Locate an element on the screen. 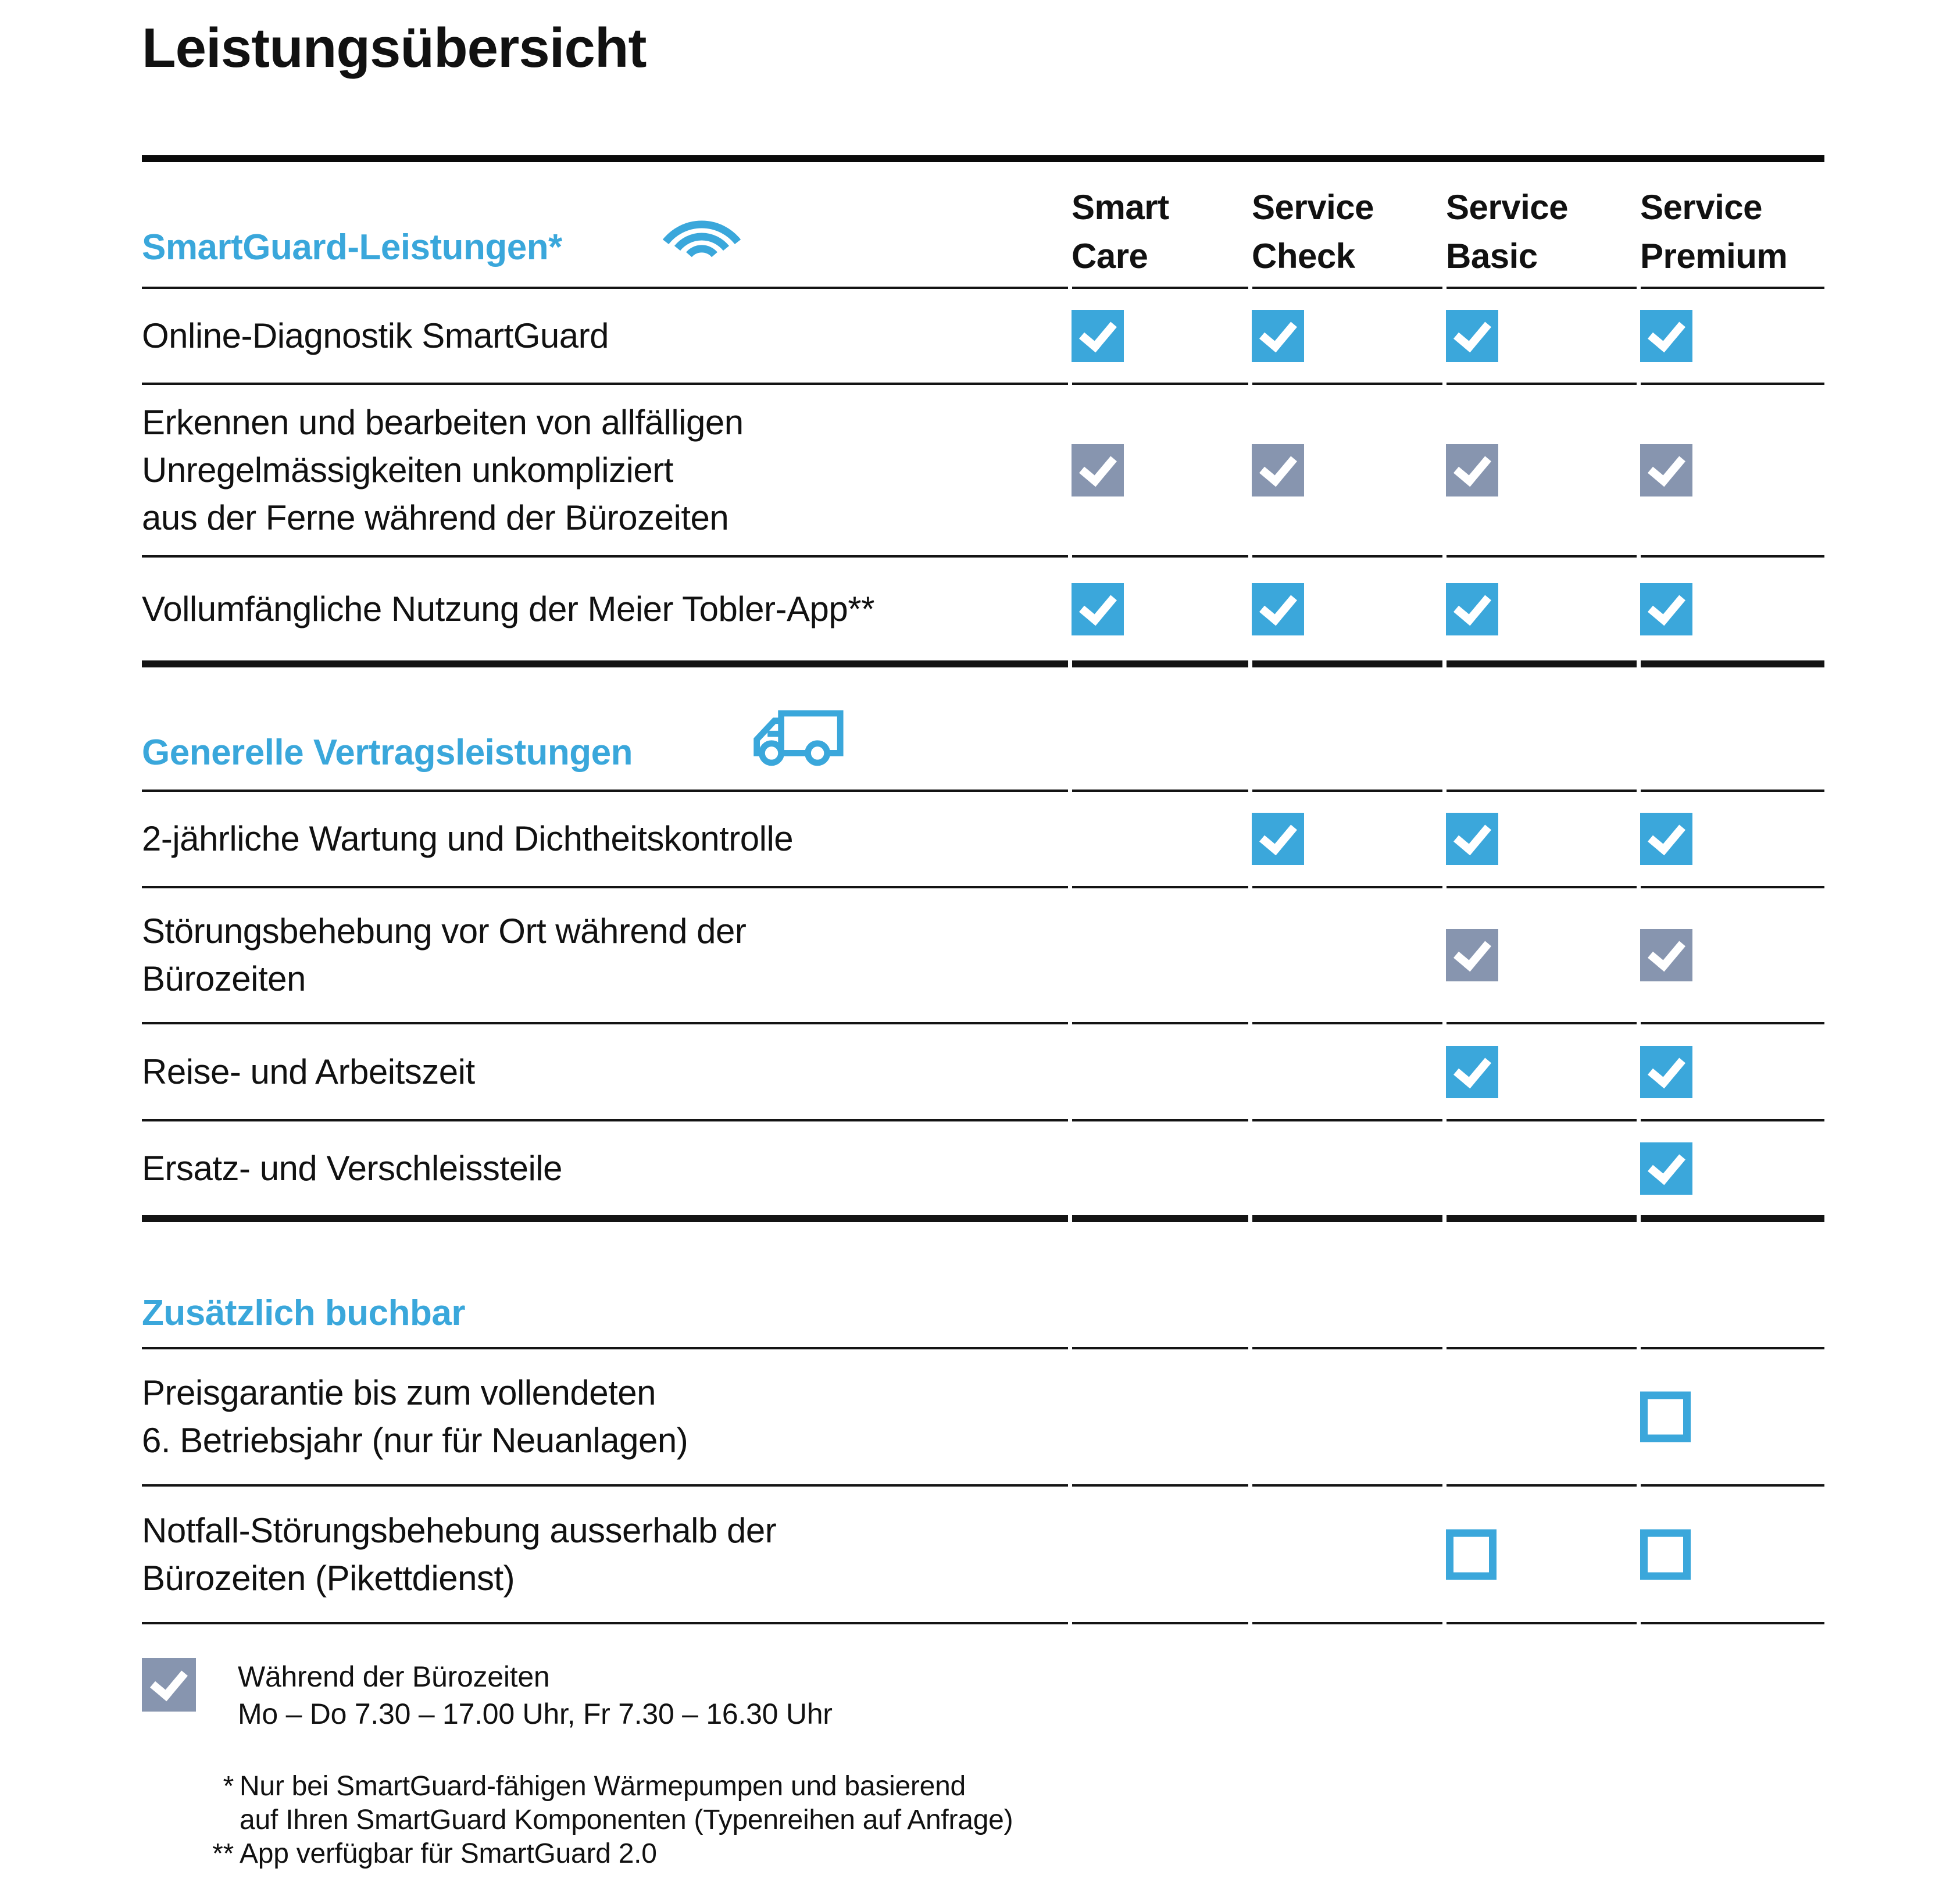  section-header-vertragsleistungen: Generelle Vertragsleistungen is located at coordinates (983, 728).